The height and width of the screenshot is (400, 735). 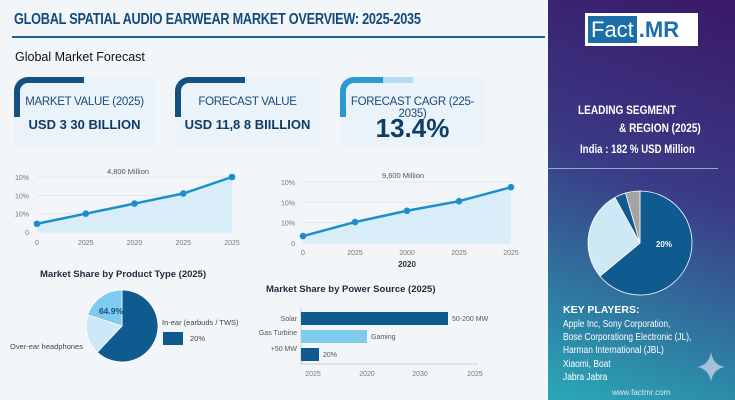 What do you see at coordinates (278, 37) in the screenshot?
I see `title-divider` at bounding box center [278, 37].